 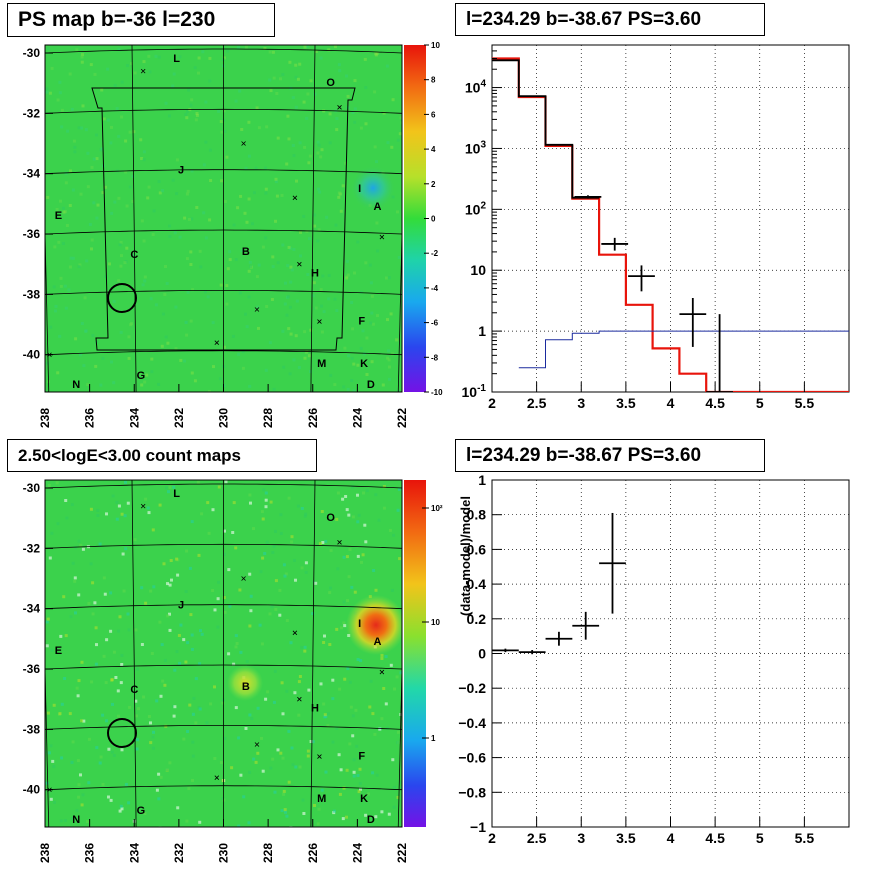 I want to click on ps-colorbar-tick-label: -2, so click(x=435, y=253).